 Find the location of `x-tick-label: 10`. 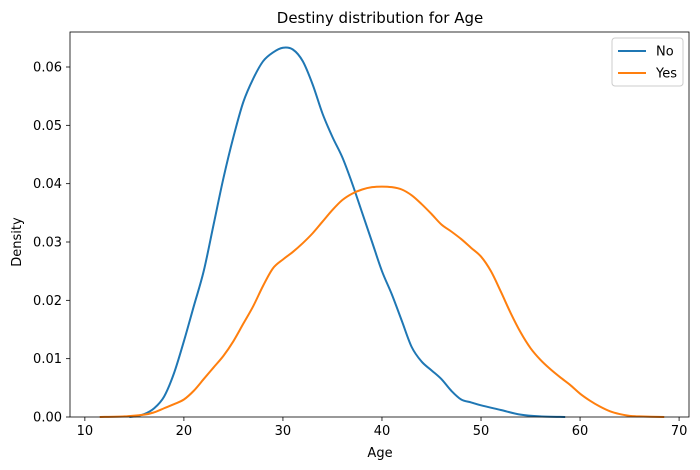

x-tick-label: 10 is located at coordinates (85, 431).